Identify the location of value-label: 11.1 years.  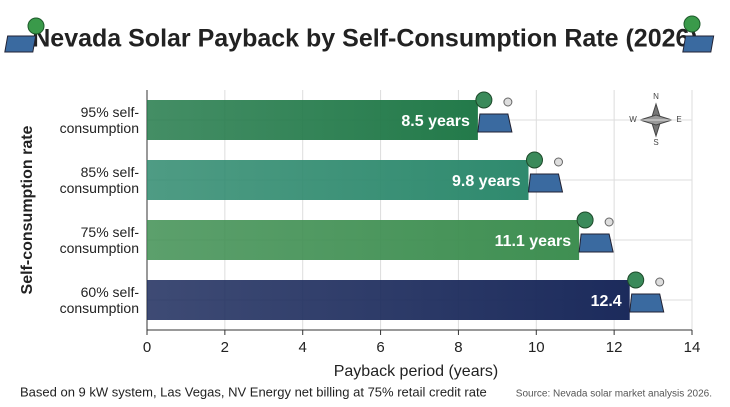
(533, 241).